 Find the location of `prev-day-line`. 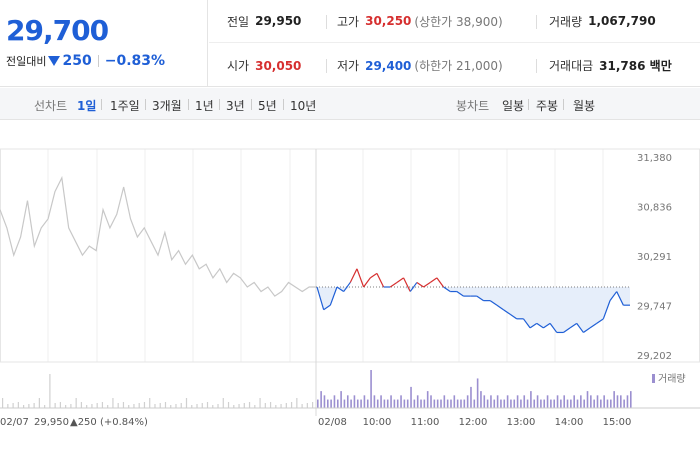

prev-day-line is located at coordinates (158, 236).